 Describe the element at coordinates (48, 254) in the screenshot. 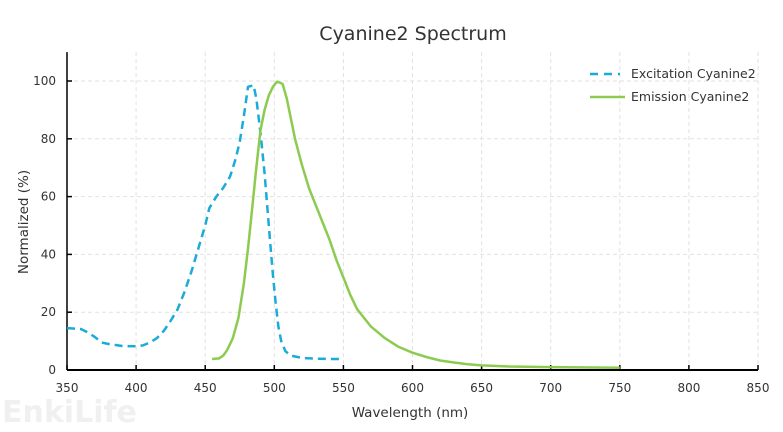

I see `y-tick-label: 40` at that location.